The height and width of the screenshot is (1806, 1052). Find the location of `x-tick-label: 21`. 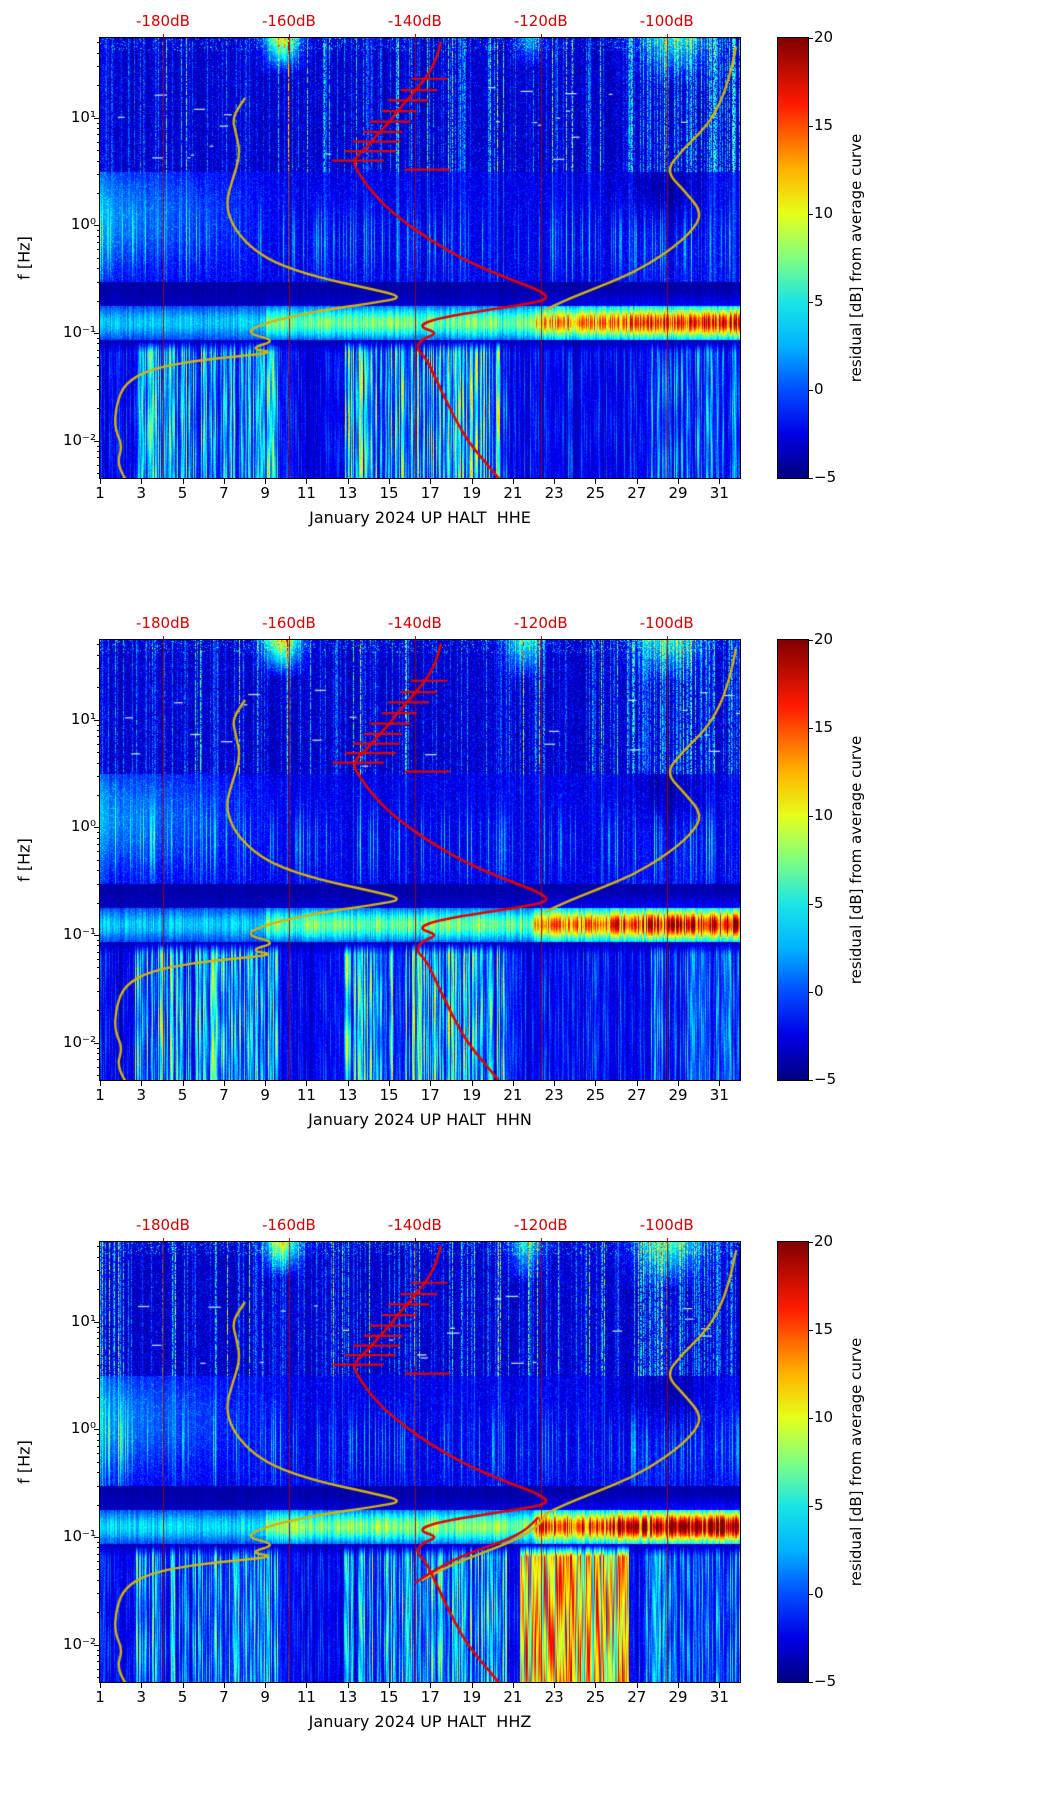

x-tick-label: 21 is located at coordinates (513, 1697).